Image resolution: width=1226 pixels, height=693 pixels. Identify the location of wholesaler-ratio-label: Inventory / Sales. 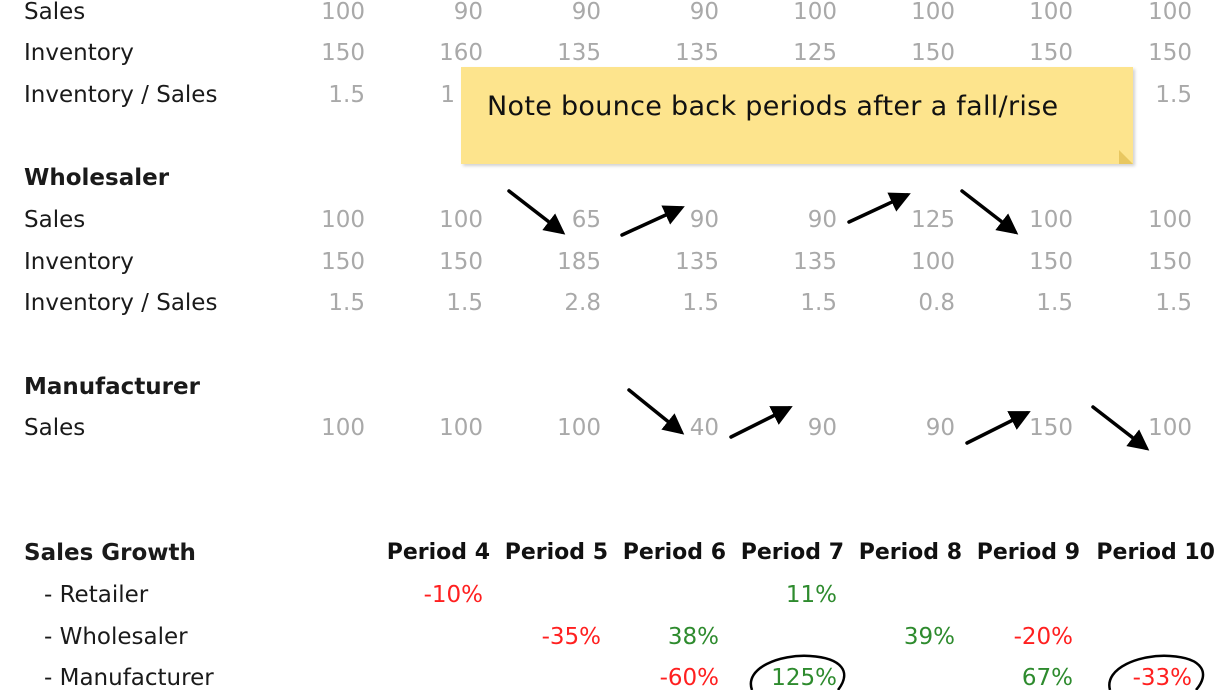
(121, 303).